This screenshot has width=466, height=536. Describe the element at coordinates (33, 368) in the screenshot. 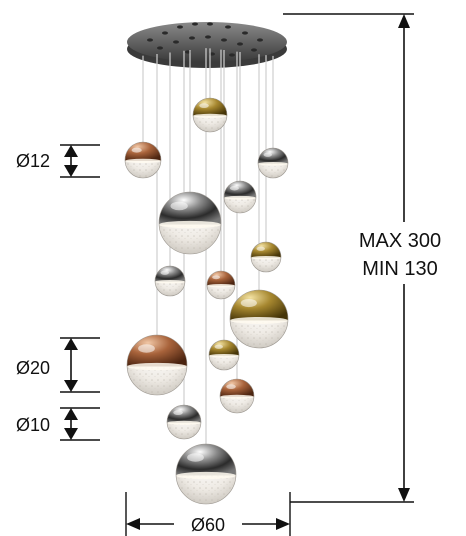

I see `diameter-20-label: Ø20` at that location.